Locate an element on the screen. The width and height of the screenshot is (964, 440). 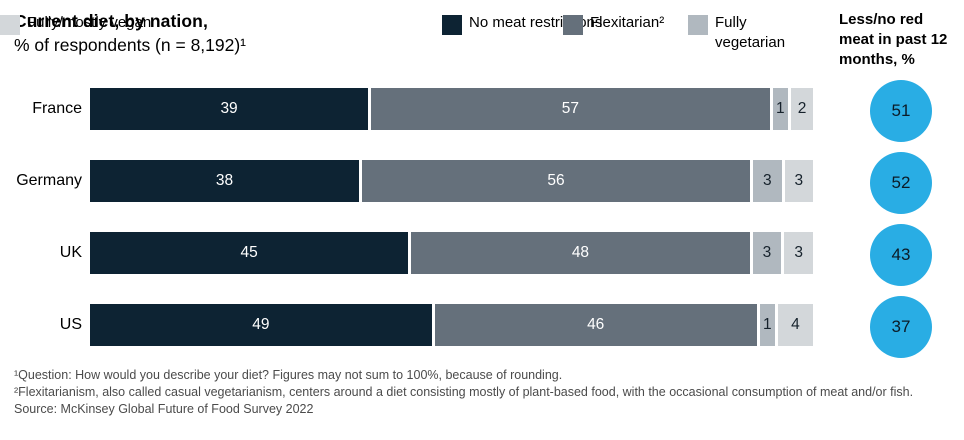
red-meat-circle-us: 37 is located at coordinates (901, 327).